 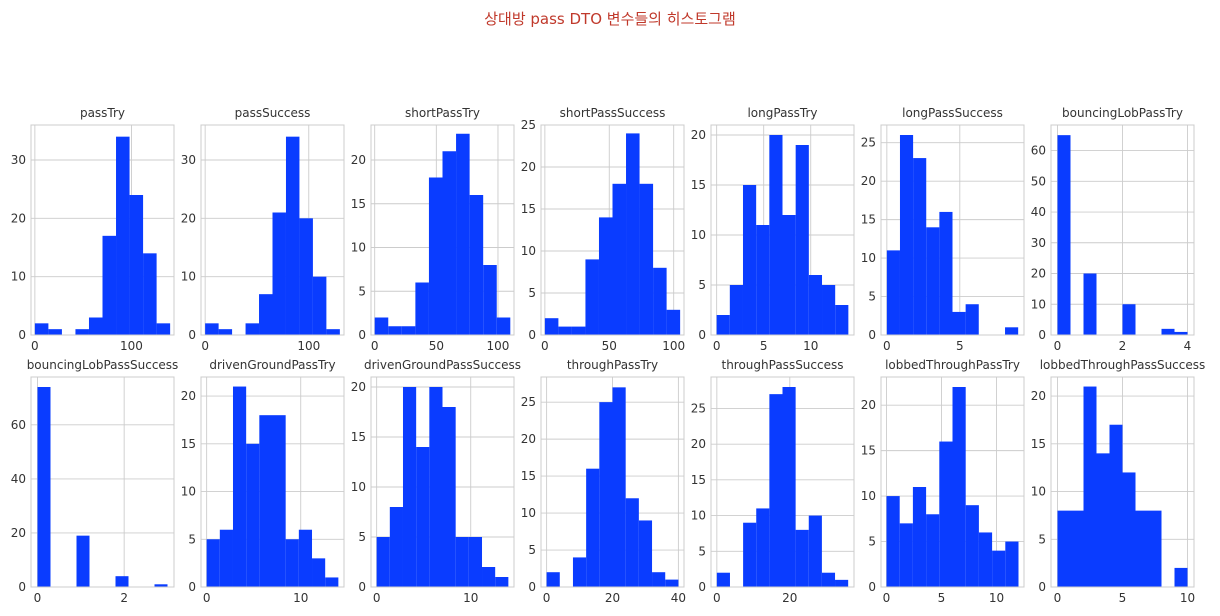 I want to click on histogram-panel-bouncingLobPassSuccess: bouncingLobPassSuccess 0 20 40 60 0 2, so click(x=95, y=481).